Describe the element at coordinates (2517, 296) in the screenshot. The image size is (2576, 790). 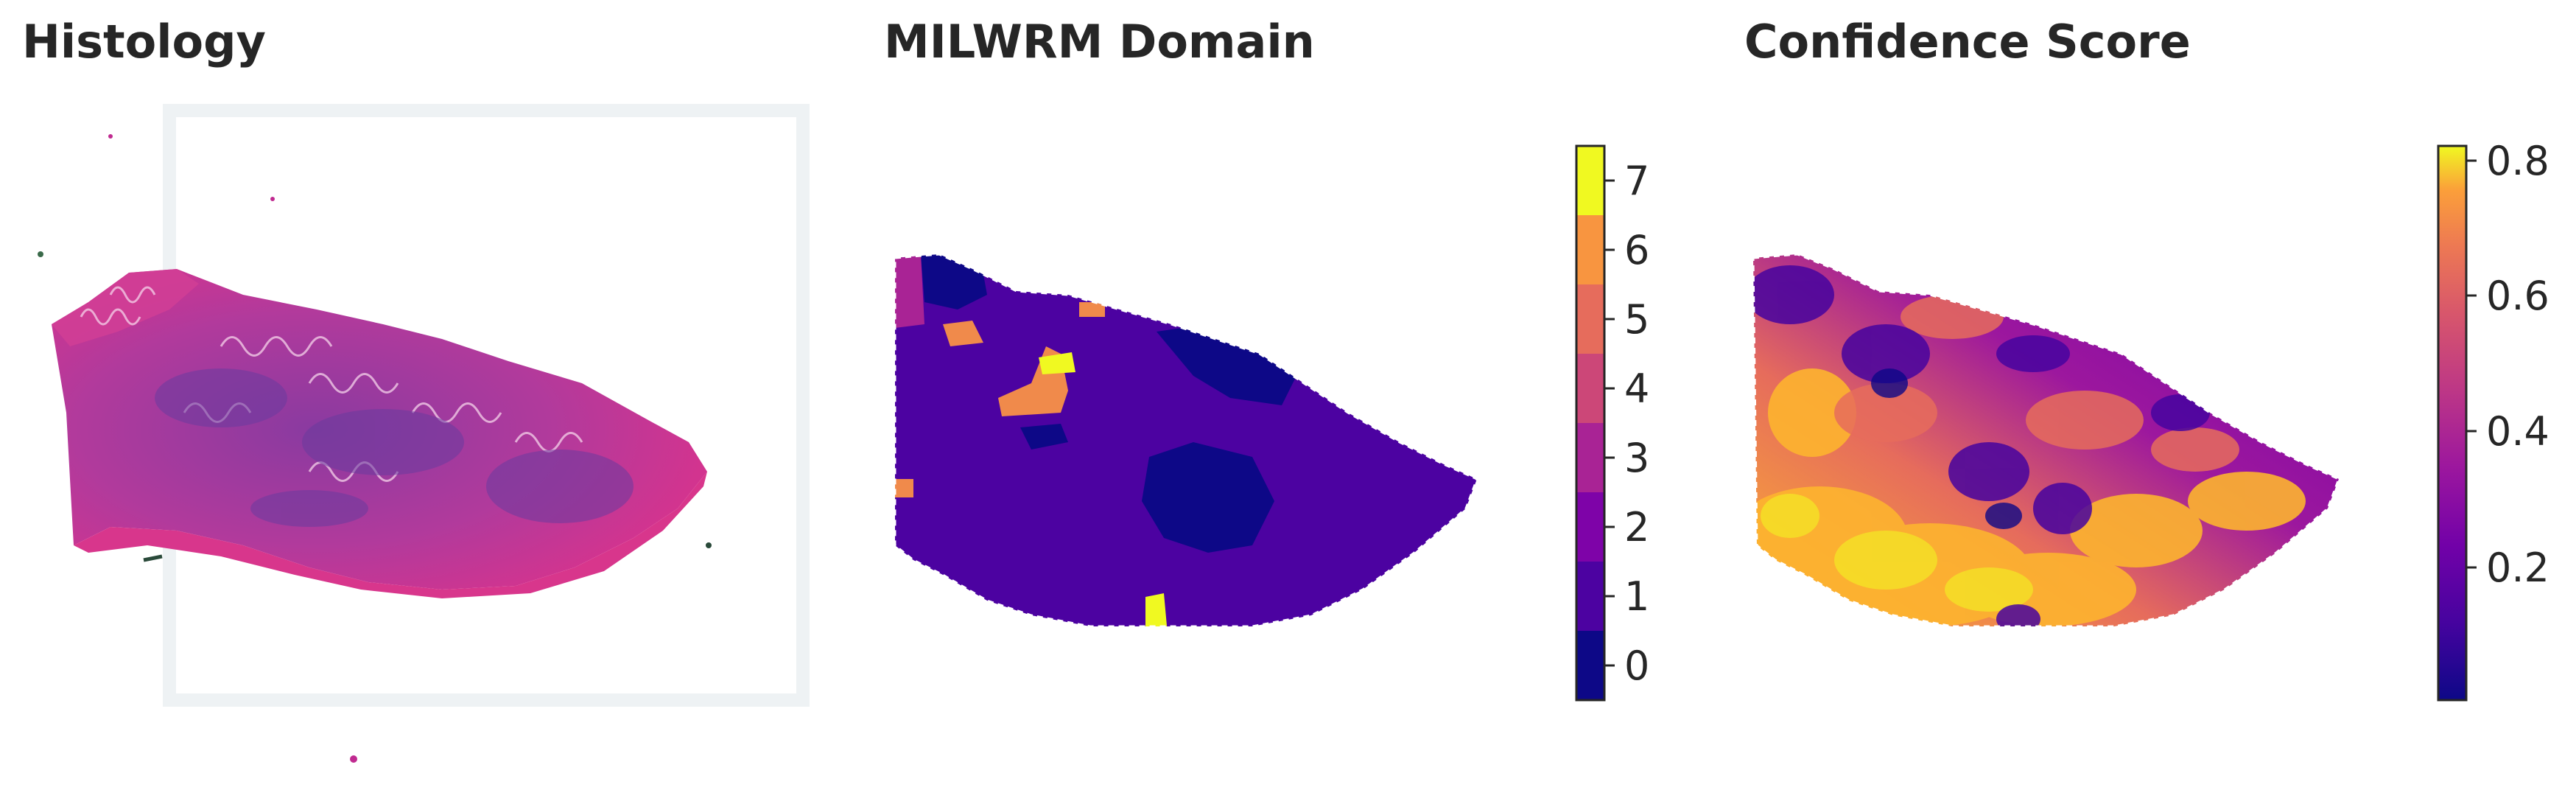
I see `confidence-tick-0-6: 0.6` at that location.